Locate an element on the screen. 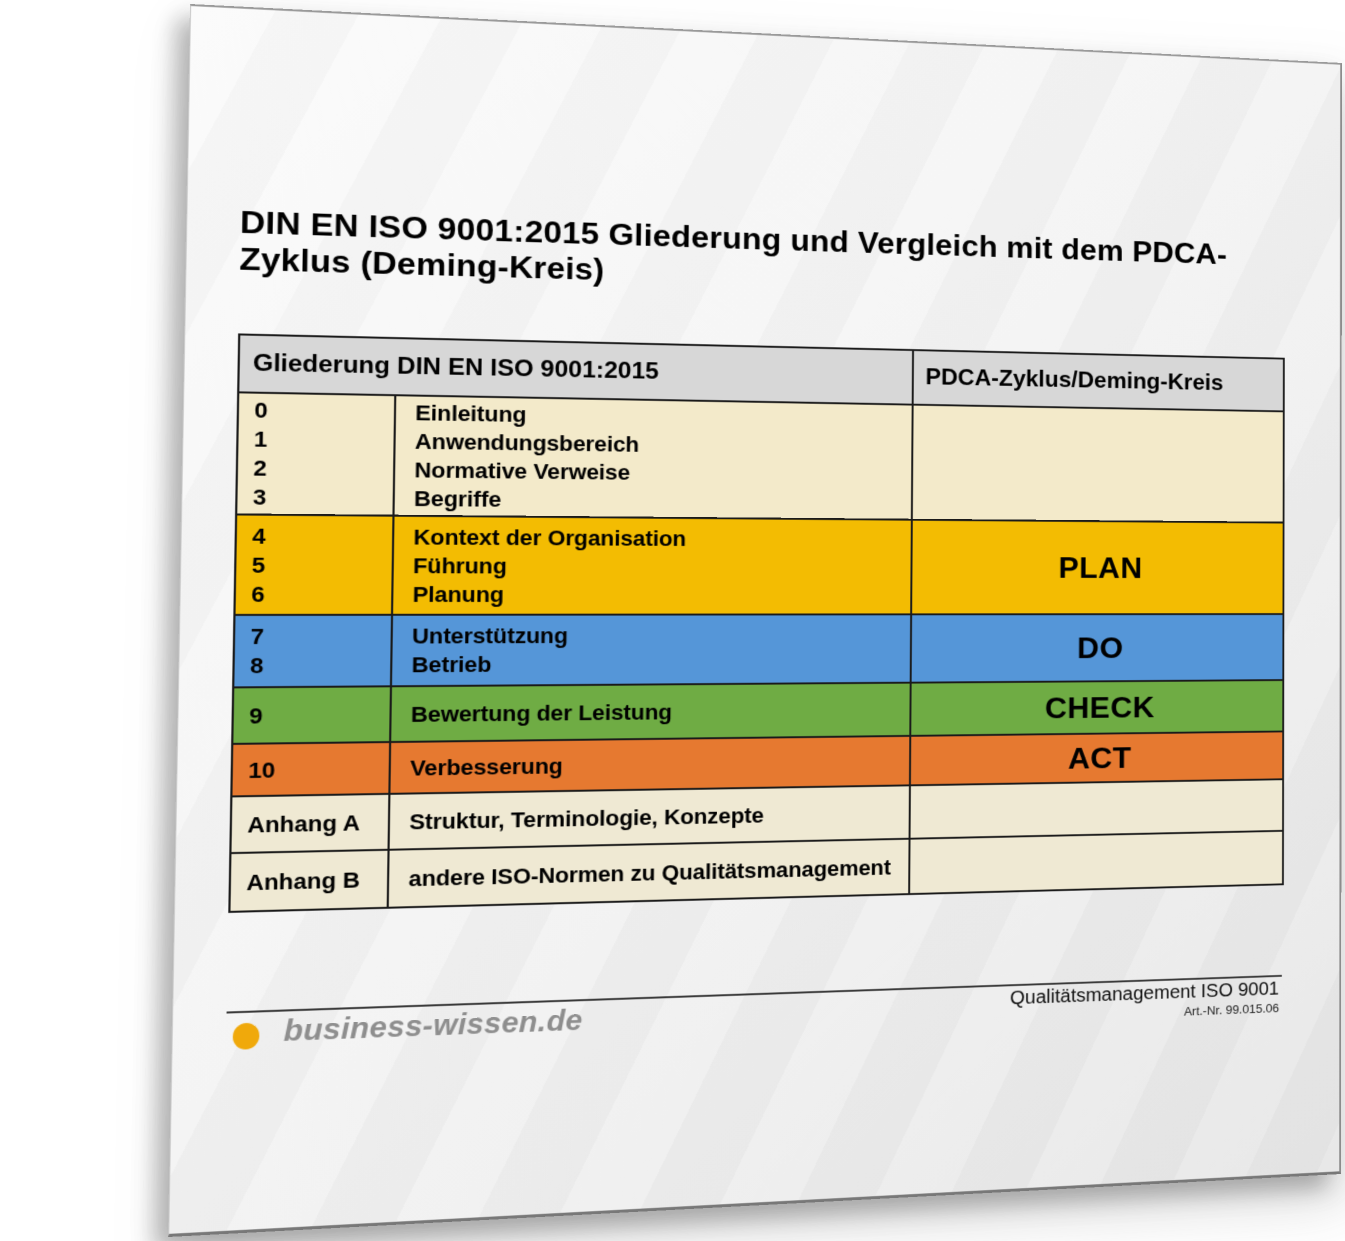 The height and width of the screenshot is (1241, 1345). pdca-cell: PLAN is located at coordinates (1097, 567).